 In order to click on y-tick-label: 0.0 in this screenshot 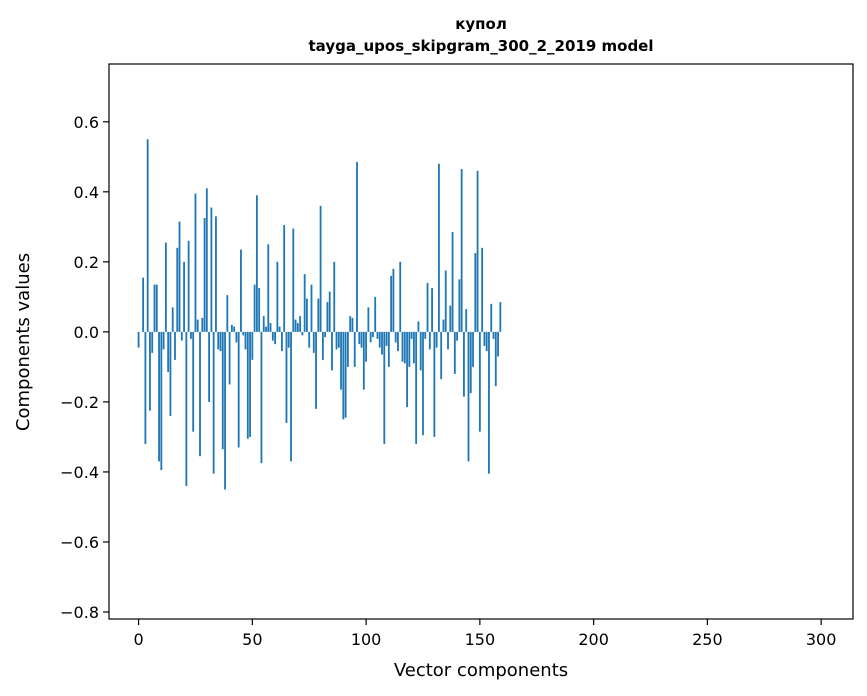, I will do `click(86, 332)`.